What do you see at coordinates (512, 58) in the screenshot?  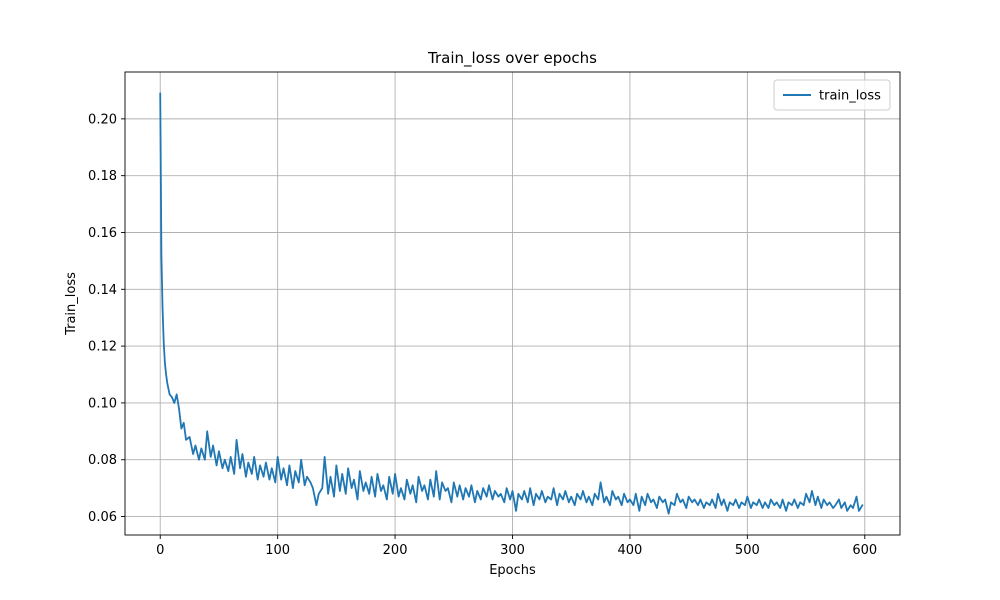 I see `chart-title: Train_loss over epochs` at bounding box center [512, 58].